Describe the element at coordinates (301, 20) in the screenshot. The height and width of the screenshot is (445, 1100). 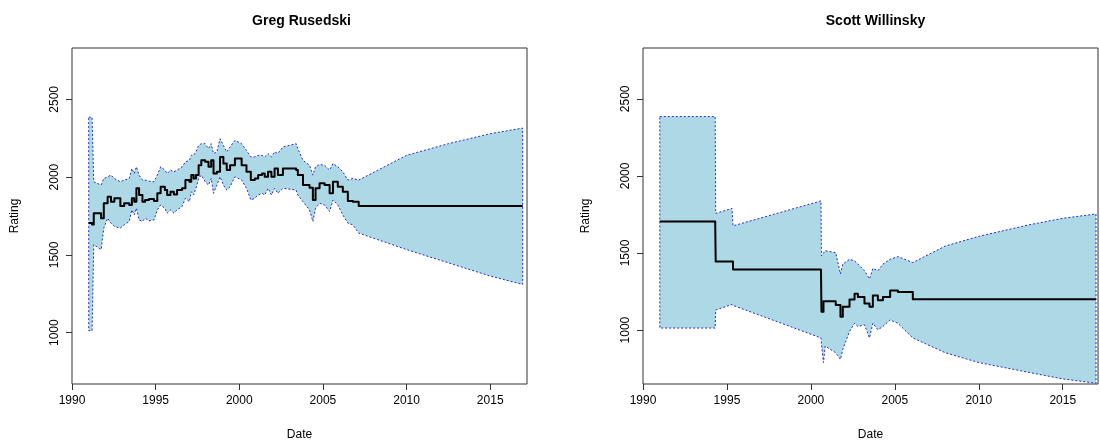
I see `chart-title: Greg Rusedski` at that location.